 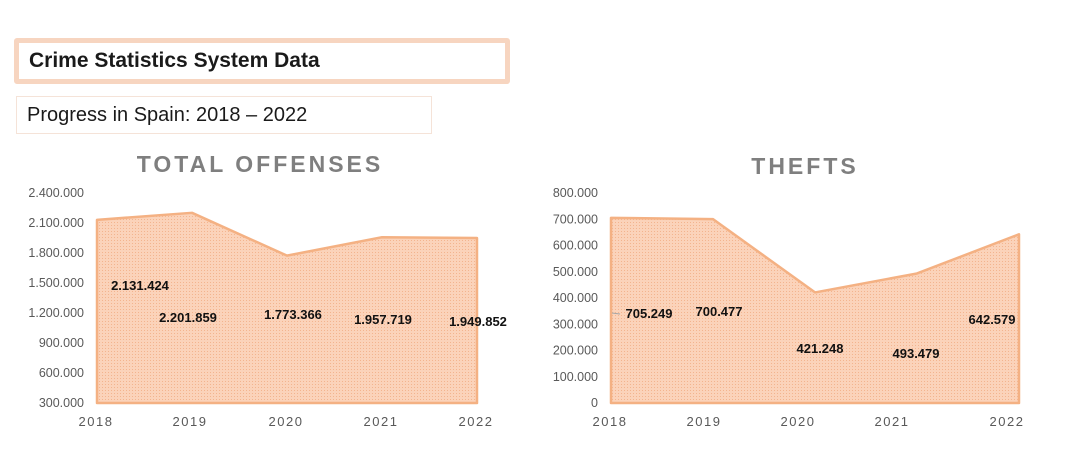 I want to click on y-tick-label: 1.500.000, so click(x=56, y=283).